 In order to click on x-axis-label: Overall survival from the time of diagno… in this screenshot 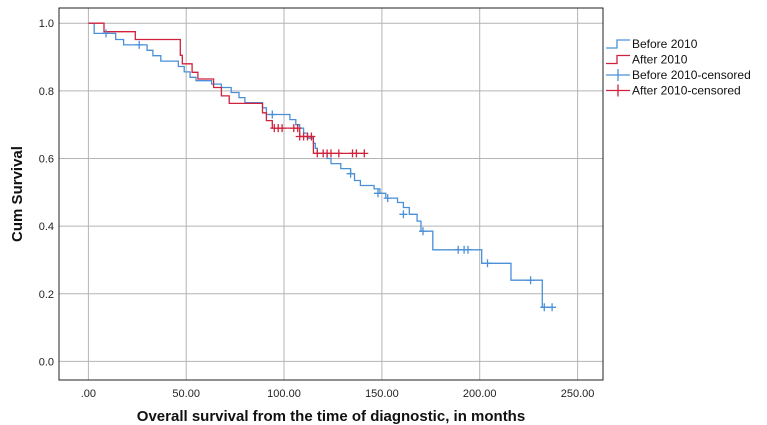, I will do `click(331, 416)`.